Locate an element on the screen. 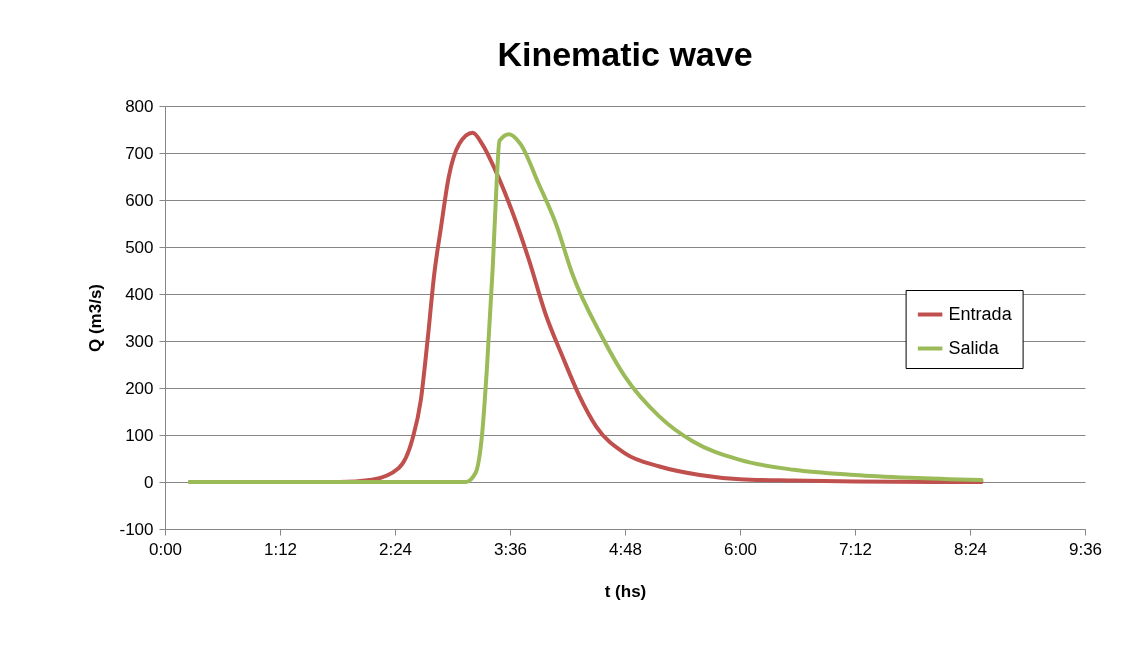  y-tick-label: -100 is located at coordinates (136, 529).